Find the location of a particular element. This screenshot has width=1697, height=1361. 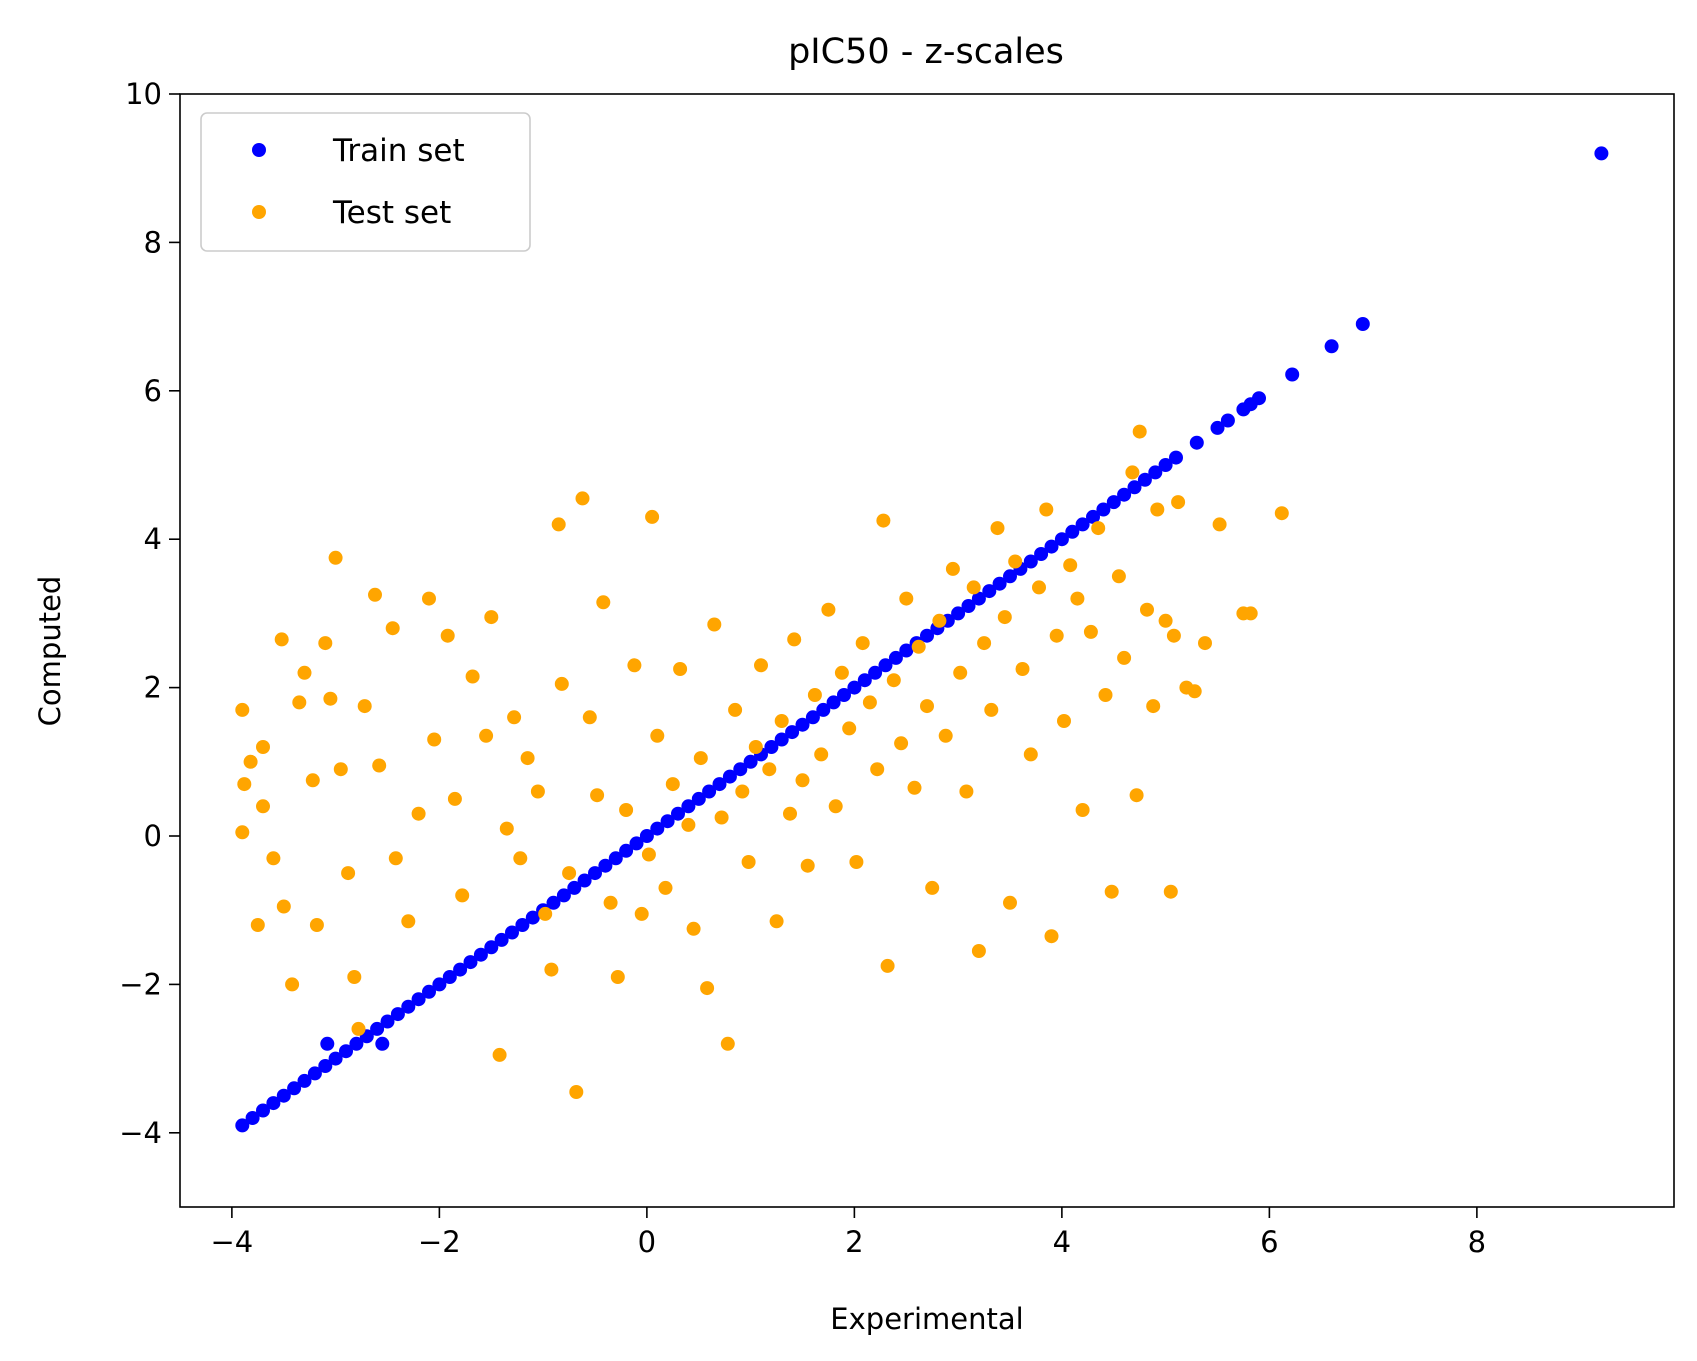

legend: Train set Test set is located at coordinates (365, 182).